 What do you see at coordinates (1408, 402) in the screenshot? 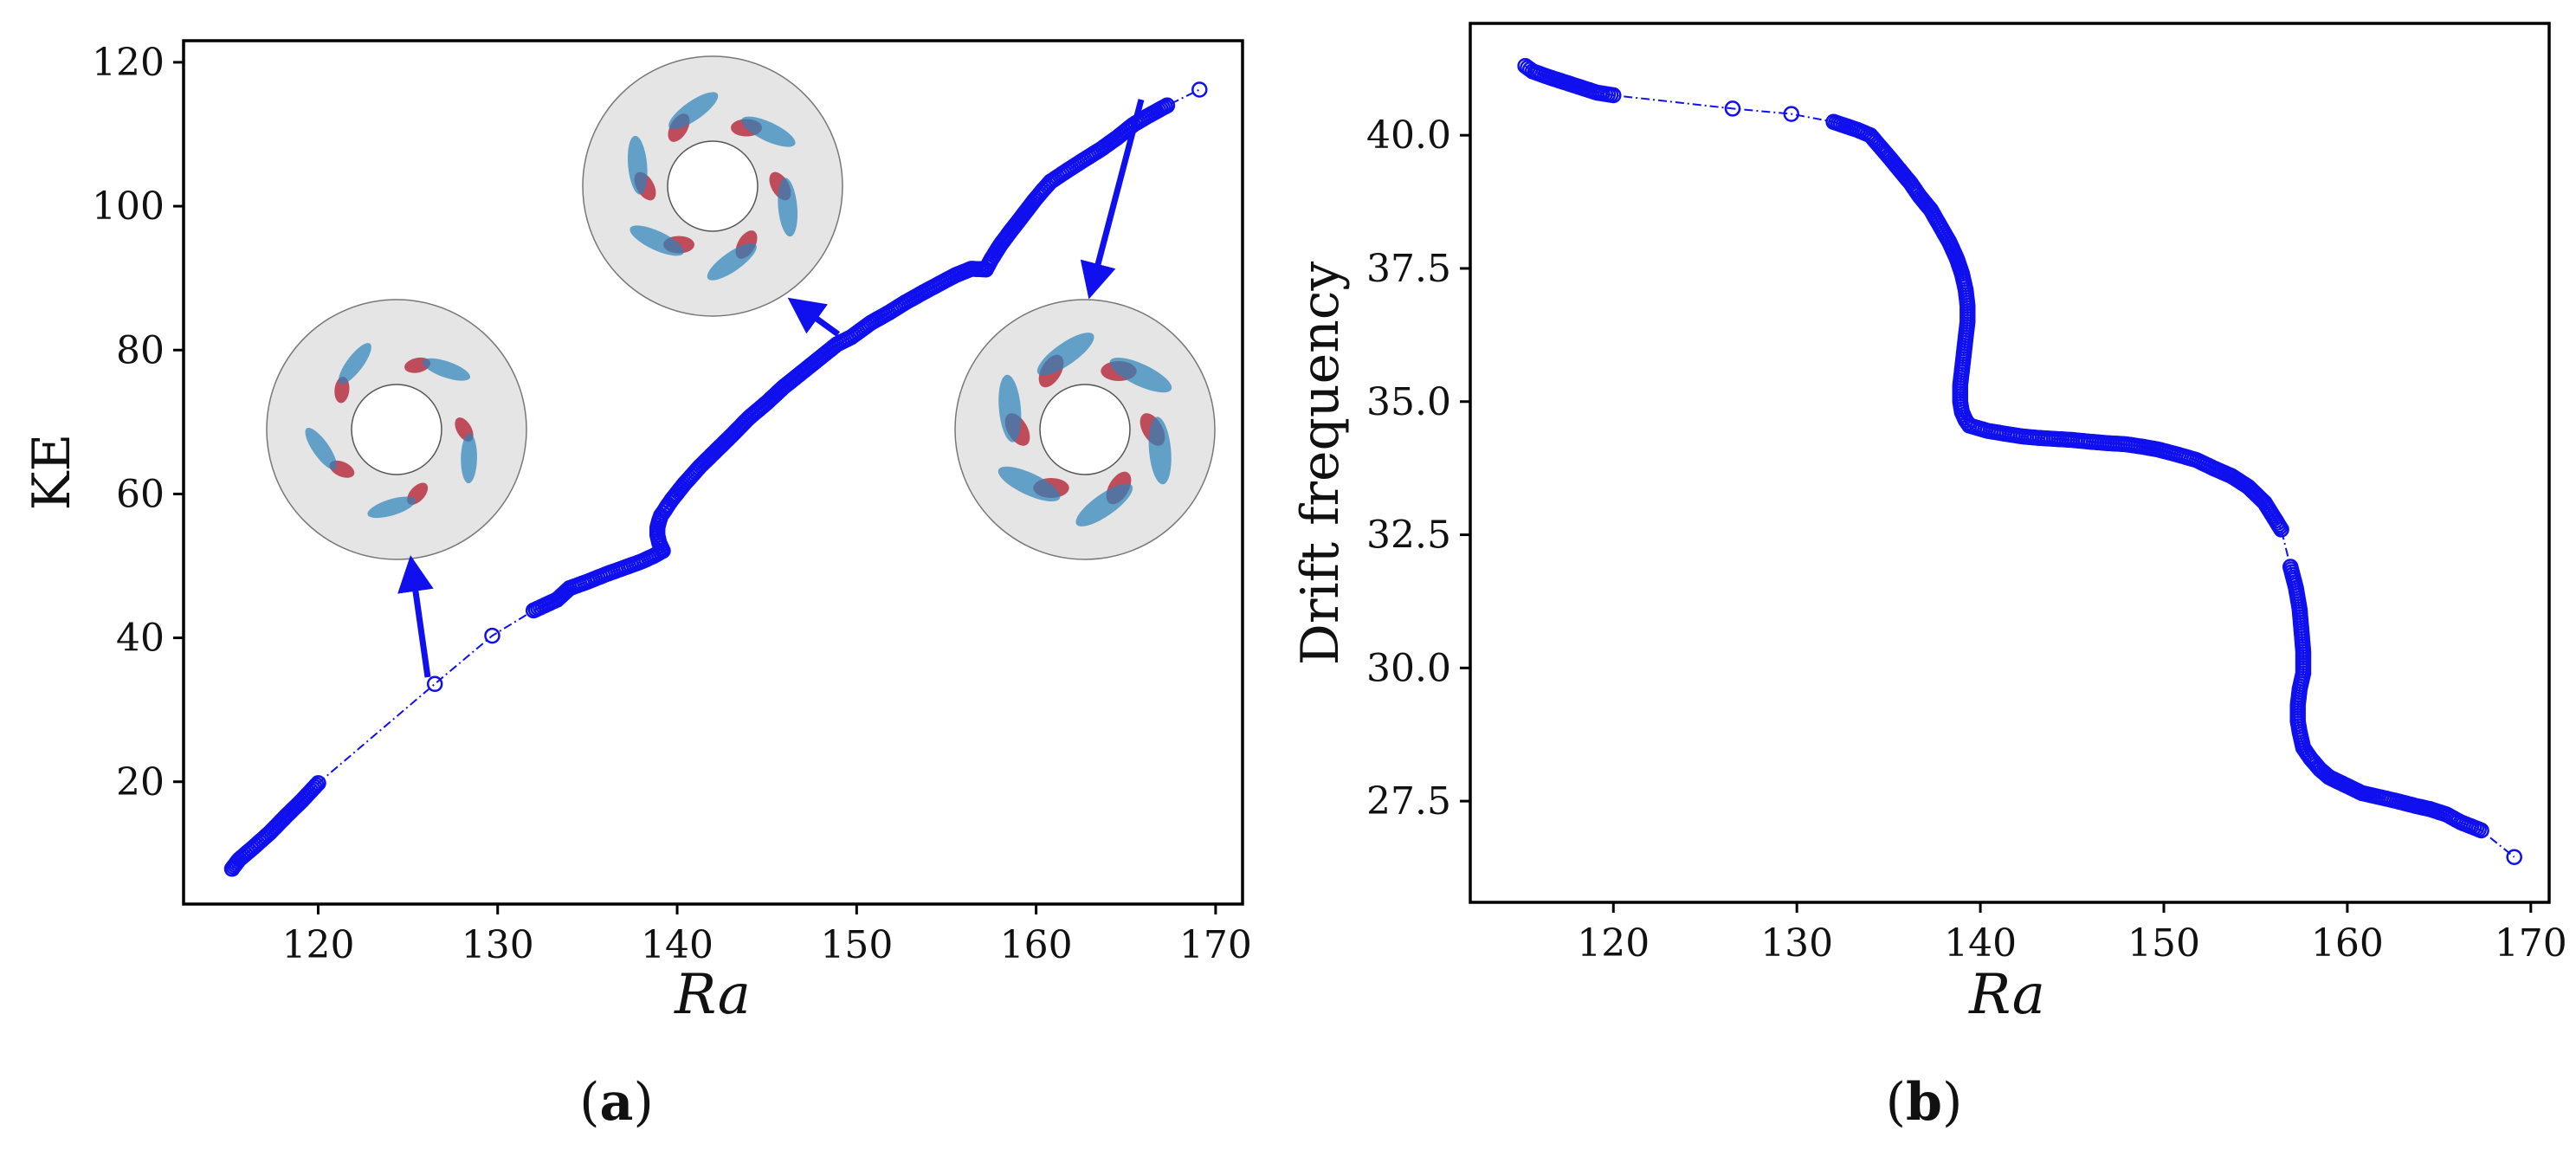
I see `y-tick-label: 35.0` at bounding box center [1408, 402].